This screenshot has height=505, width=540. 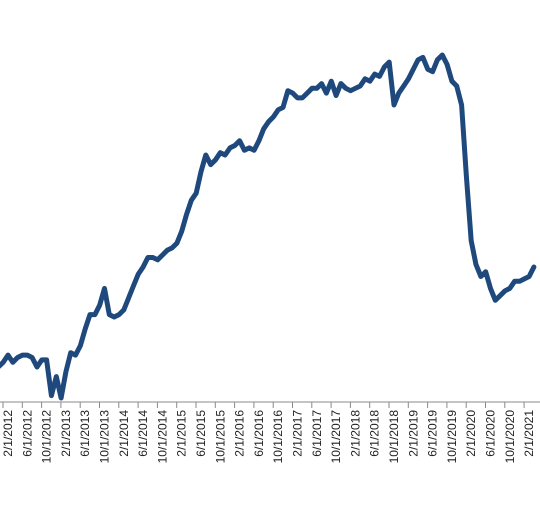 What do you see at coordinates (529, 433) in the screenshot?
I see `x-tick-label: 2/1/2021` at bounding box center [529, 433].